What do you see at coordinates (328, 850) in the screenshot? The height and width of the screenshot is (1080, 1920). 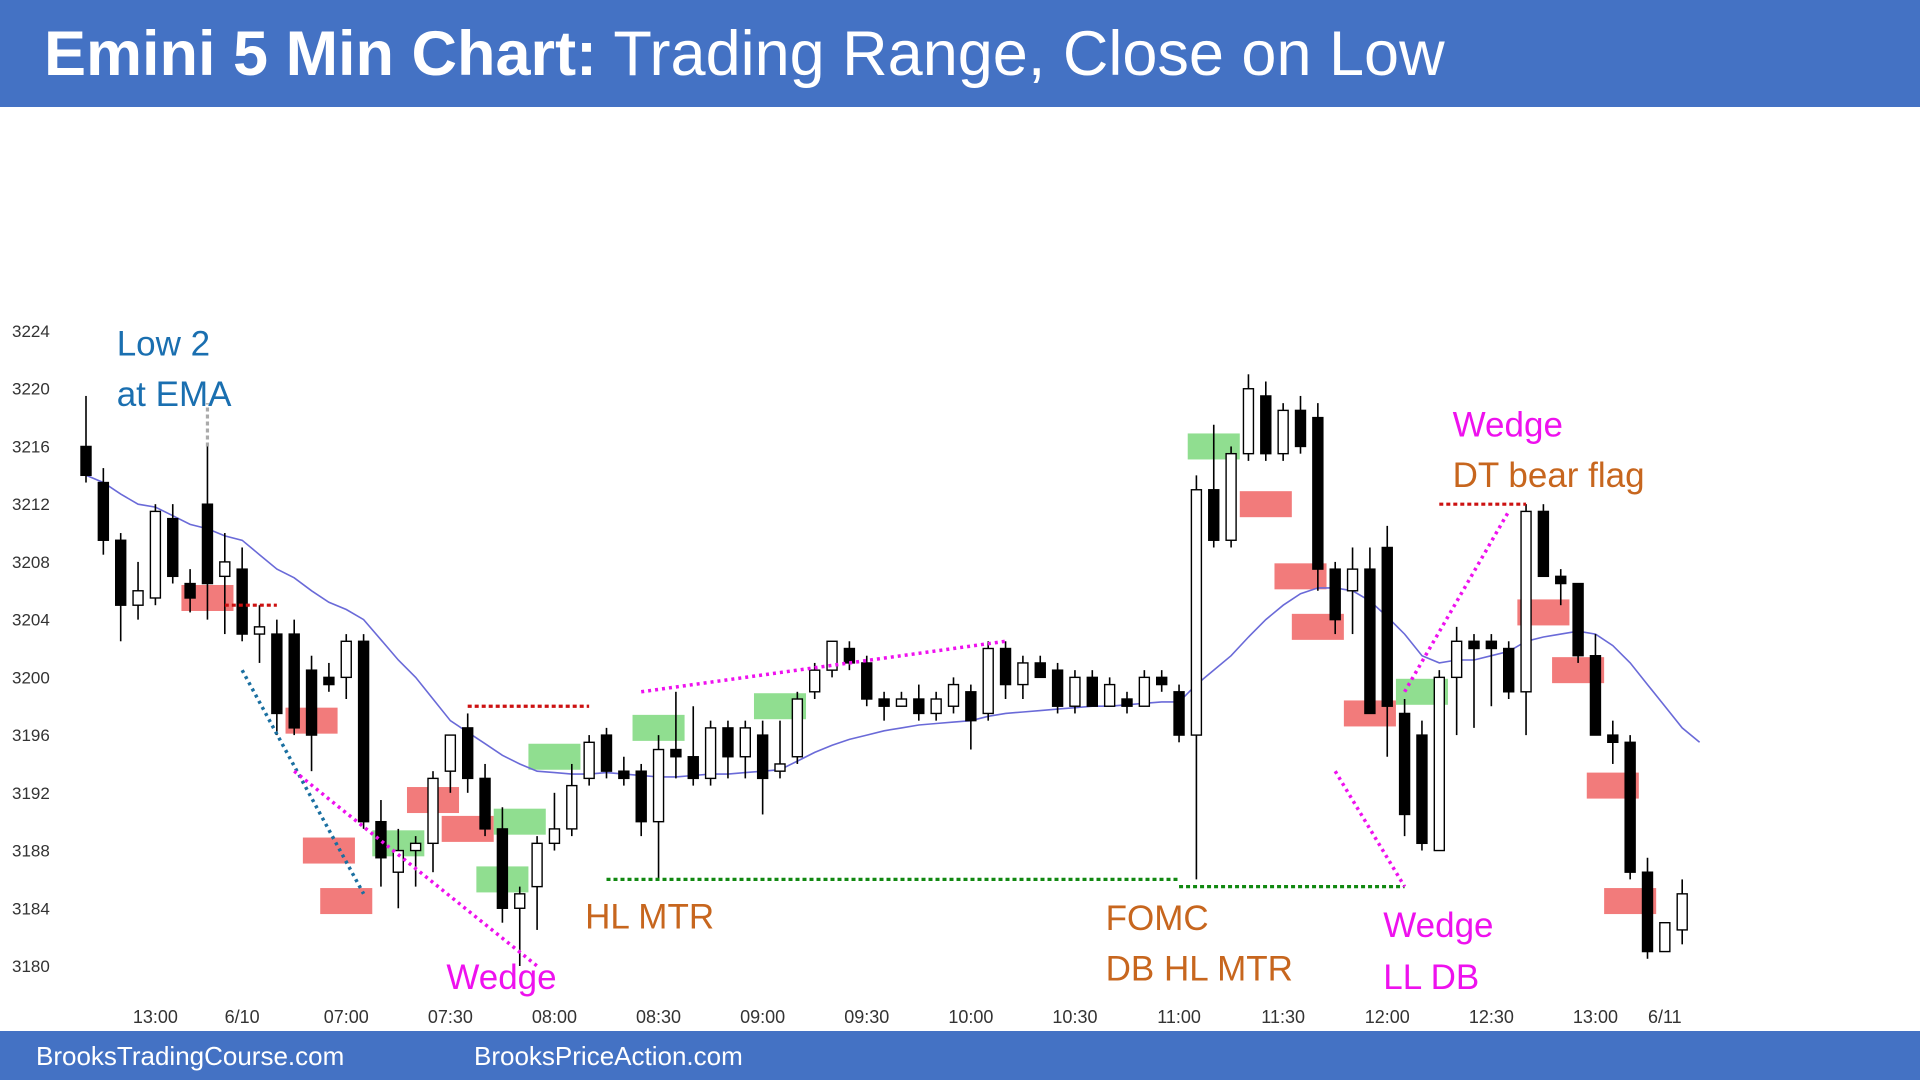 I see `bear-signal-box` at bounding box center [328, 850].